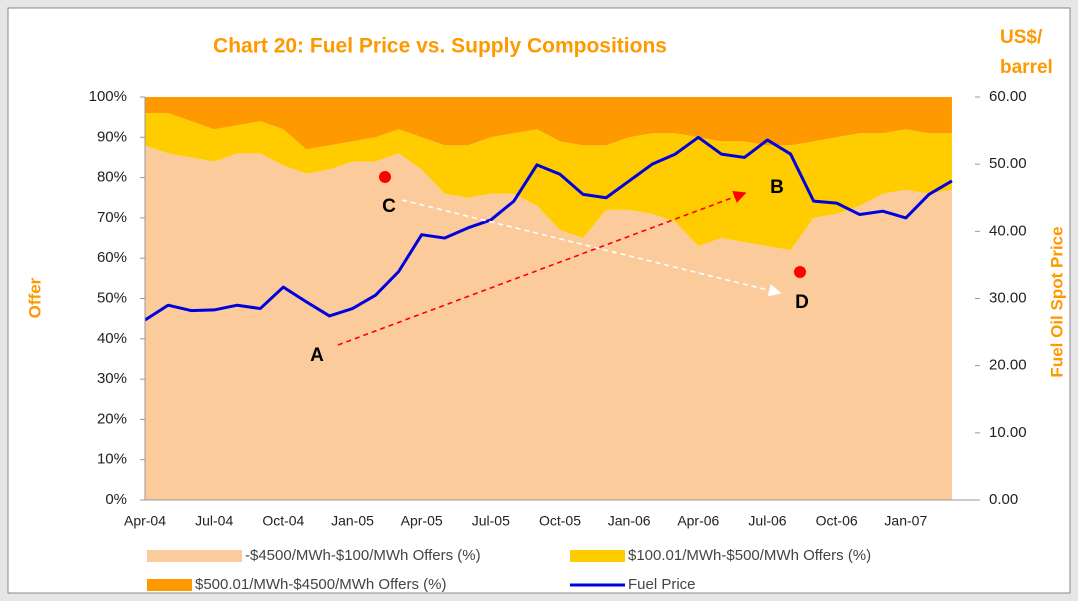 The image size is (1078, 601). I want to click on y2-tick-label: 60.00, so click(1008, 96).